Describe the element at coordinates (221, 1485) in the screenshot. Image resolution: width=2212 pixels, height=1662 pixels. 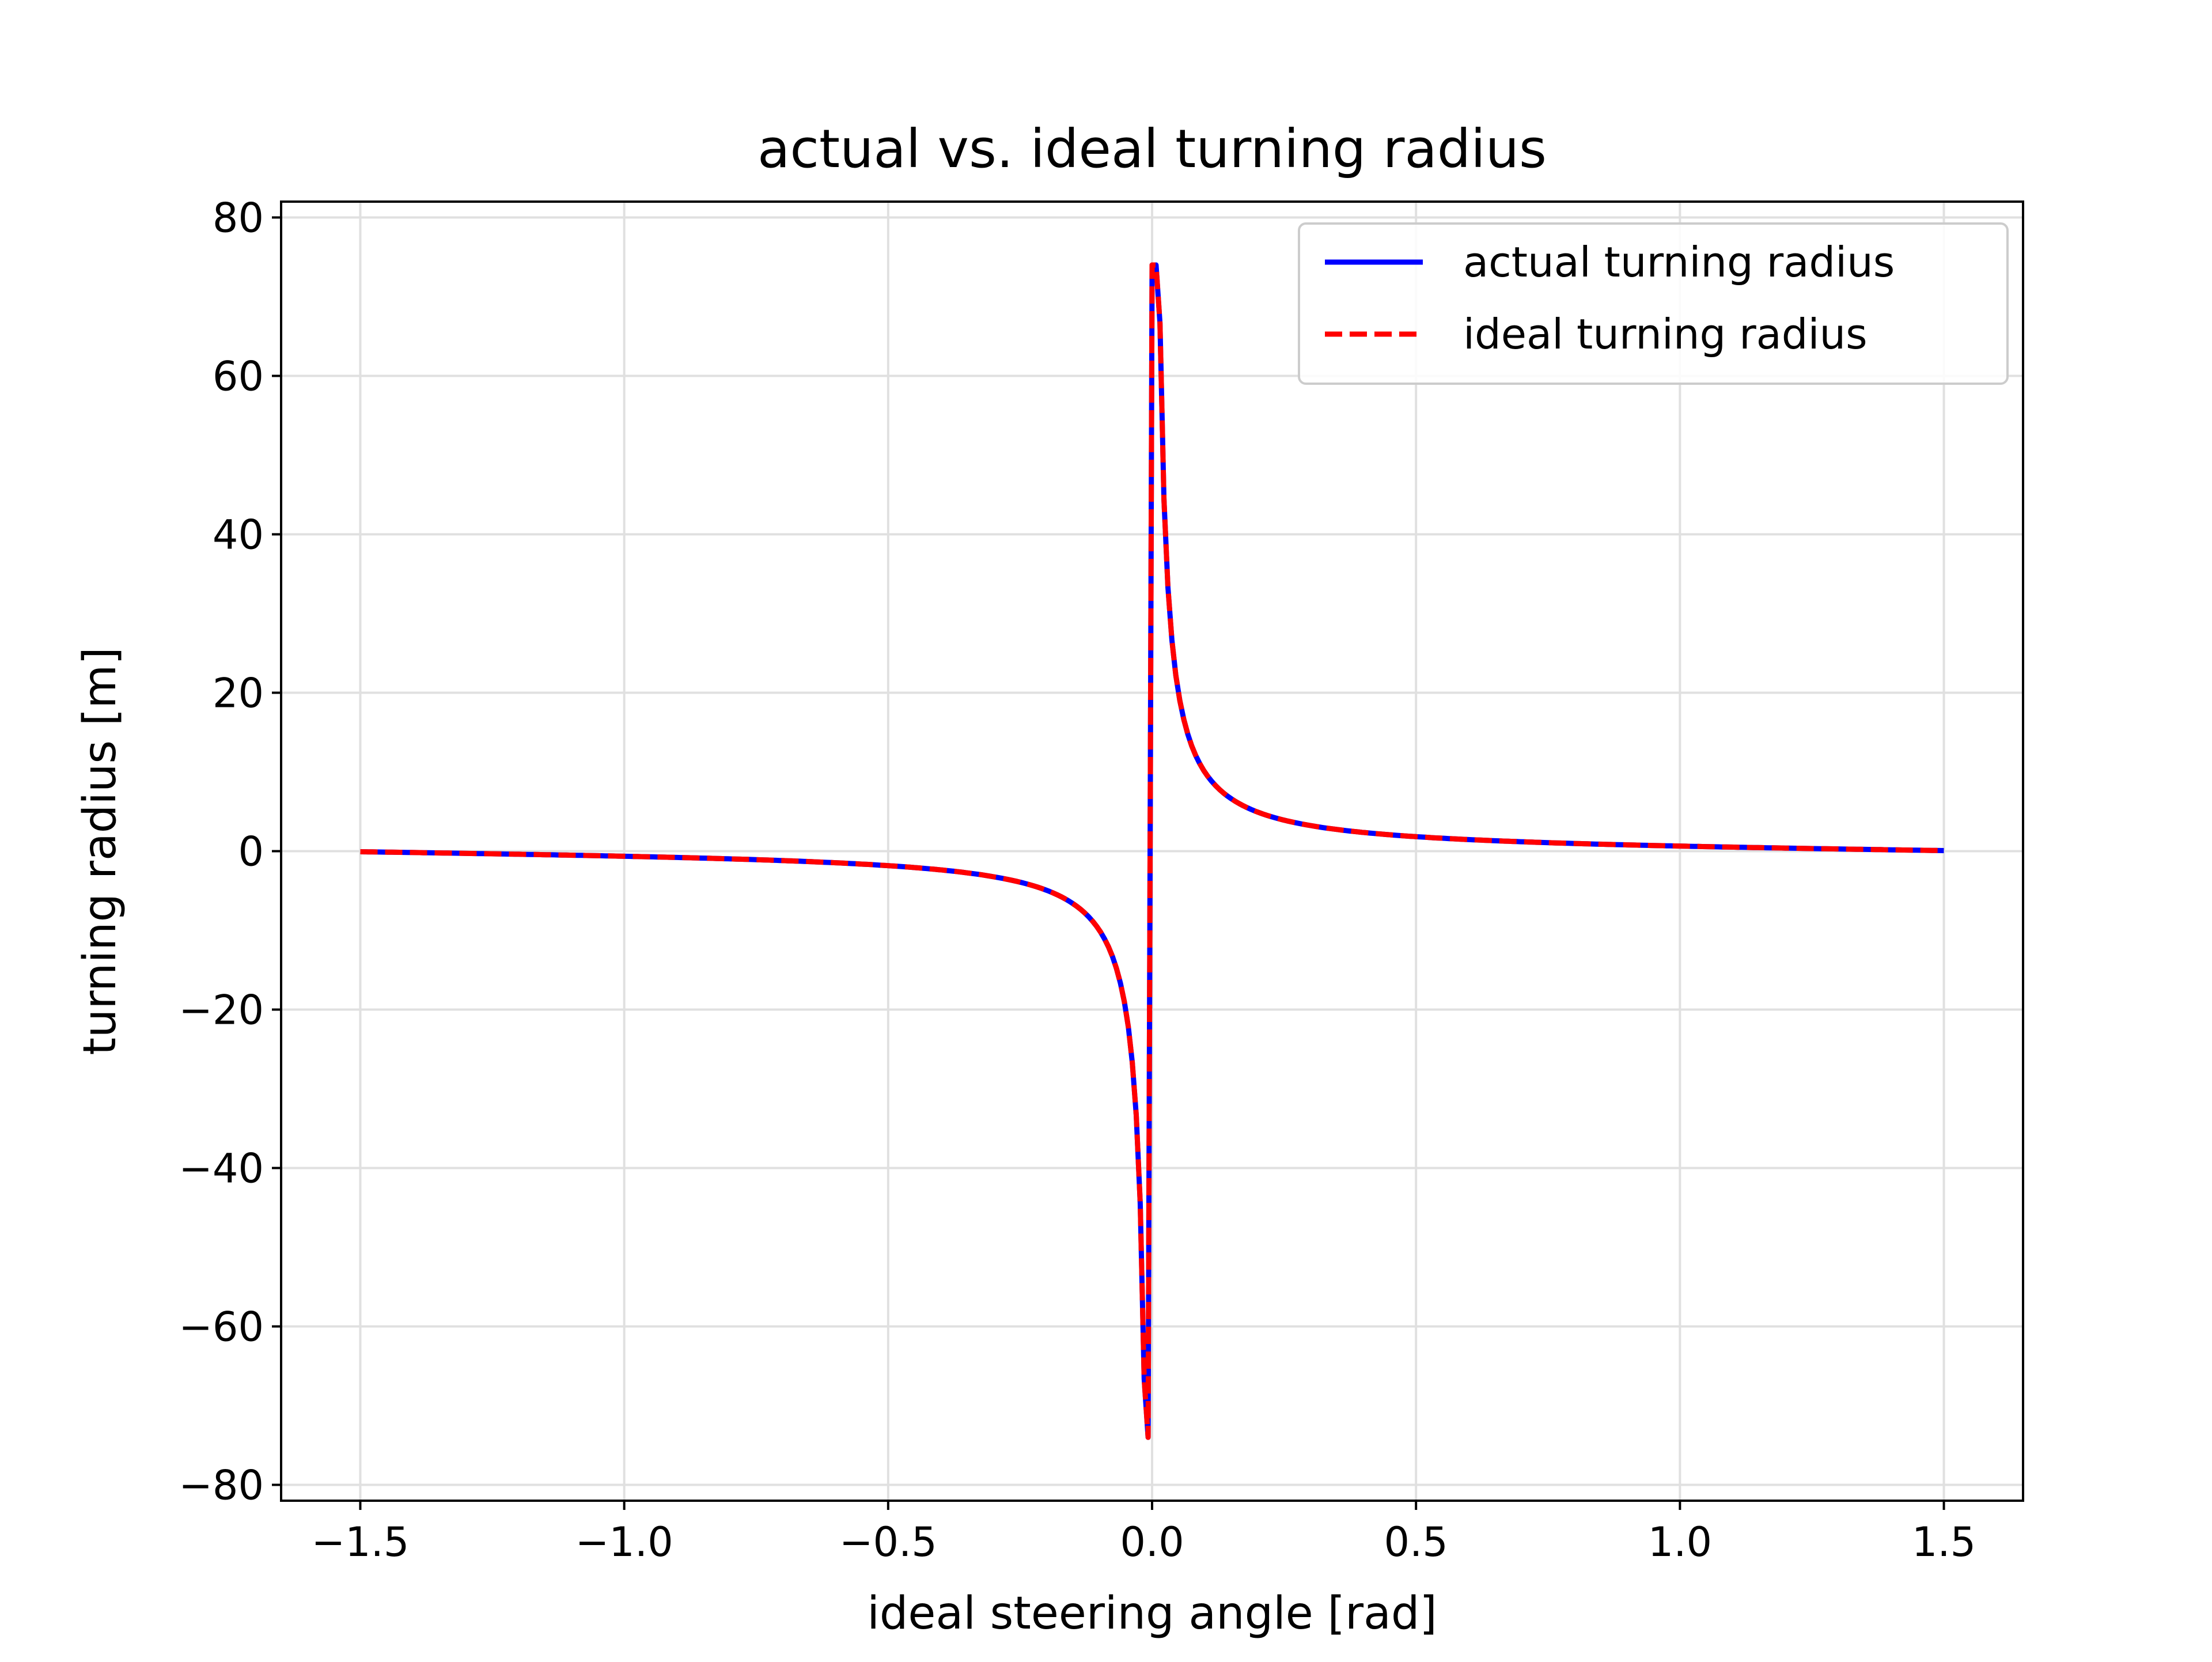
I see `y-tick-label: −80` at that location.